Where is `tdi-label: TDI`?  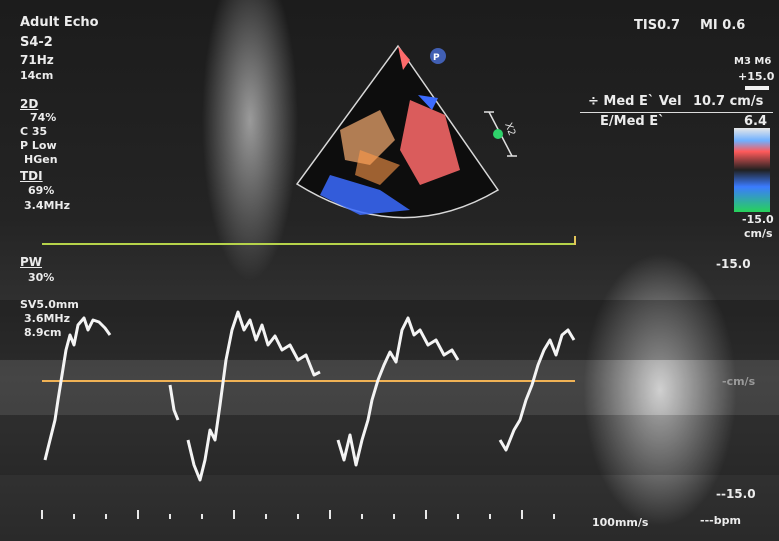 tdi-label: TDI is located at coordinates (31, 176).